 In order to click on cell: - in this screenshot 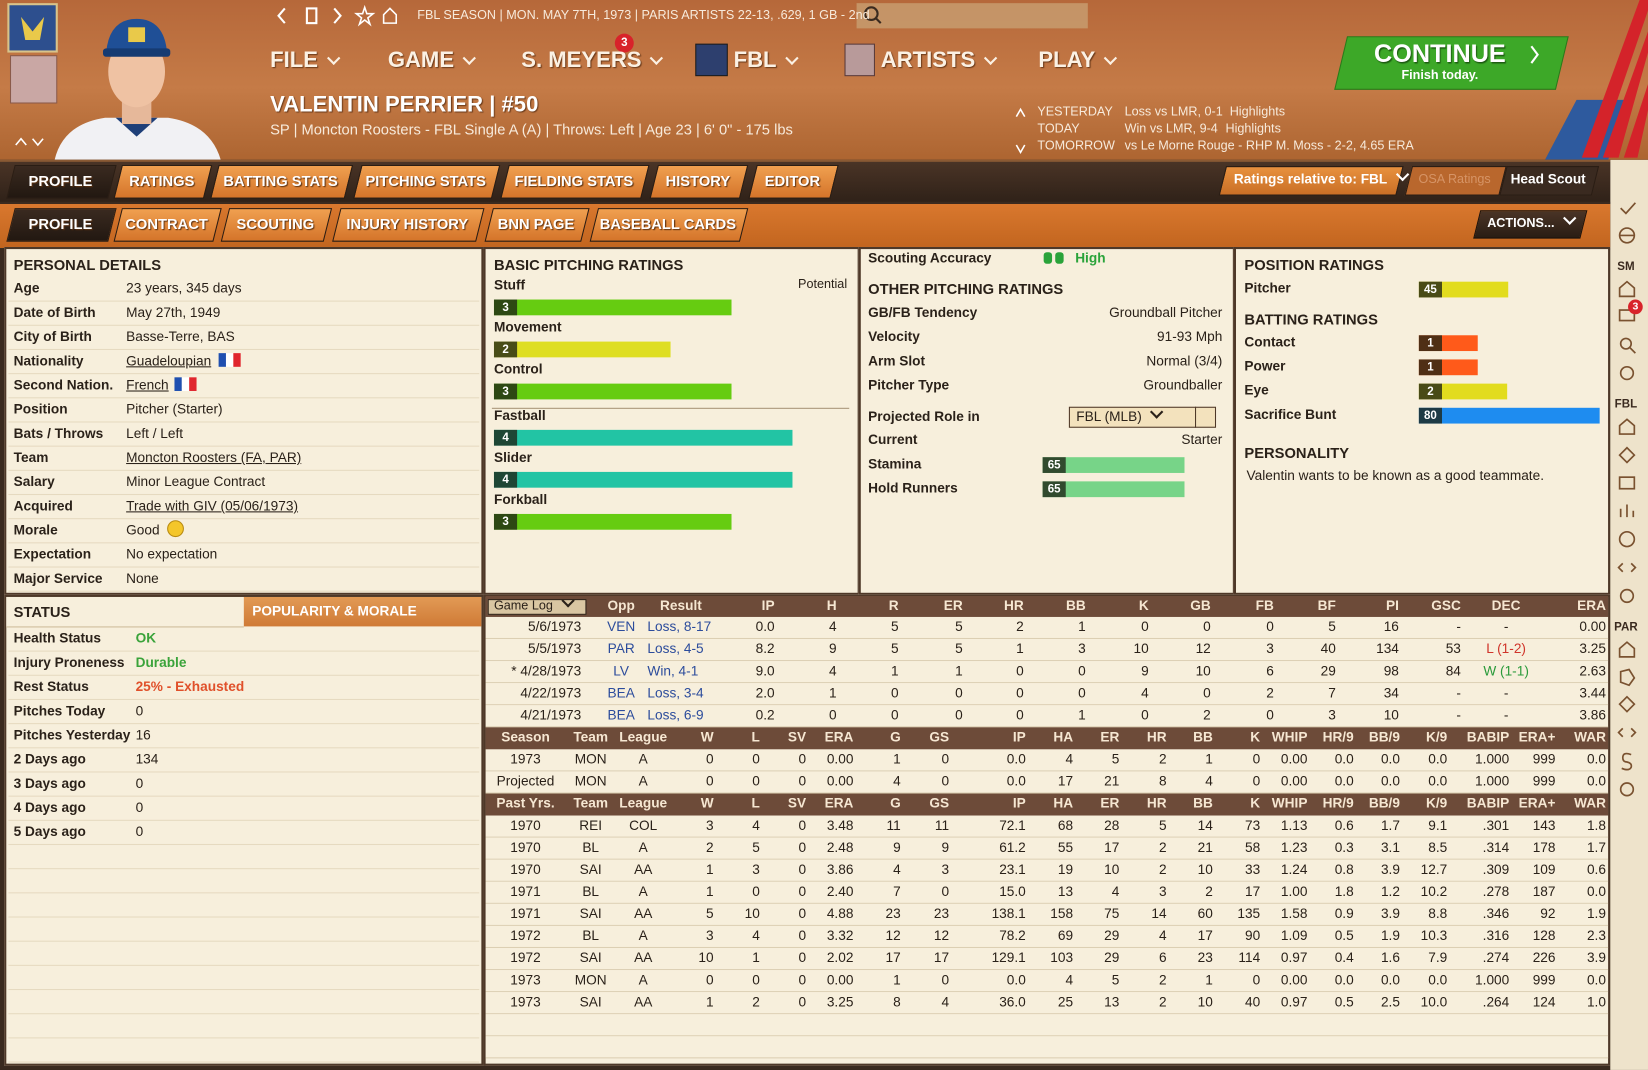, I will do `click(1458, 692)`.